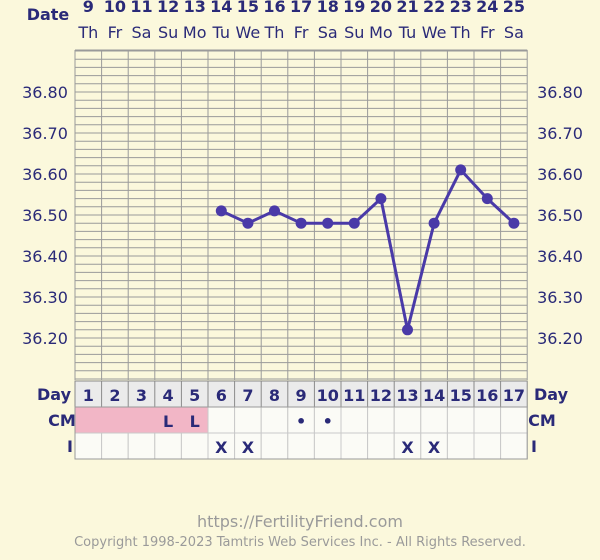 The width and height of the screenshot is (600, 560). Describe the element at coordinates (274, 8) in the screenshot. I see `date-label: 16` at that location.